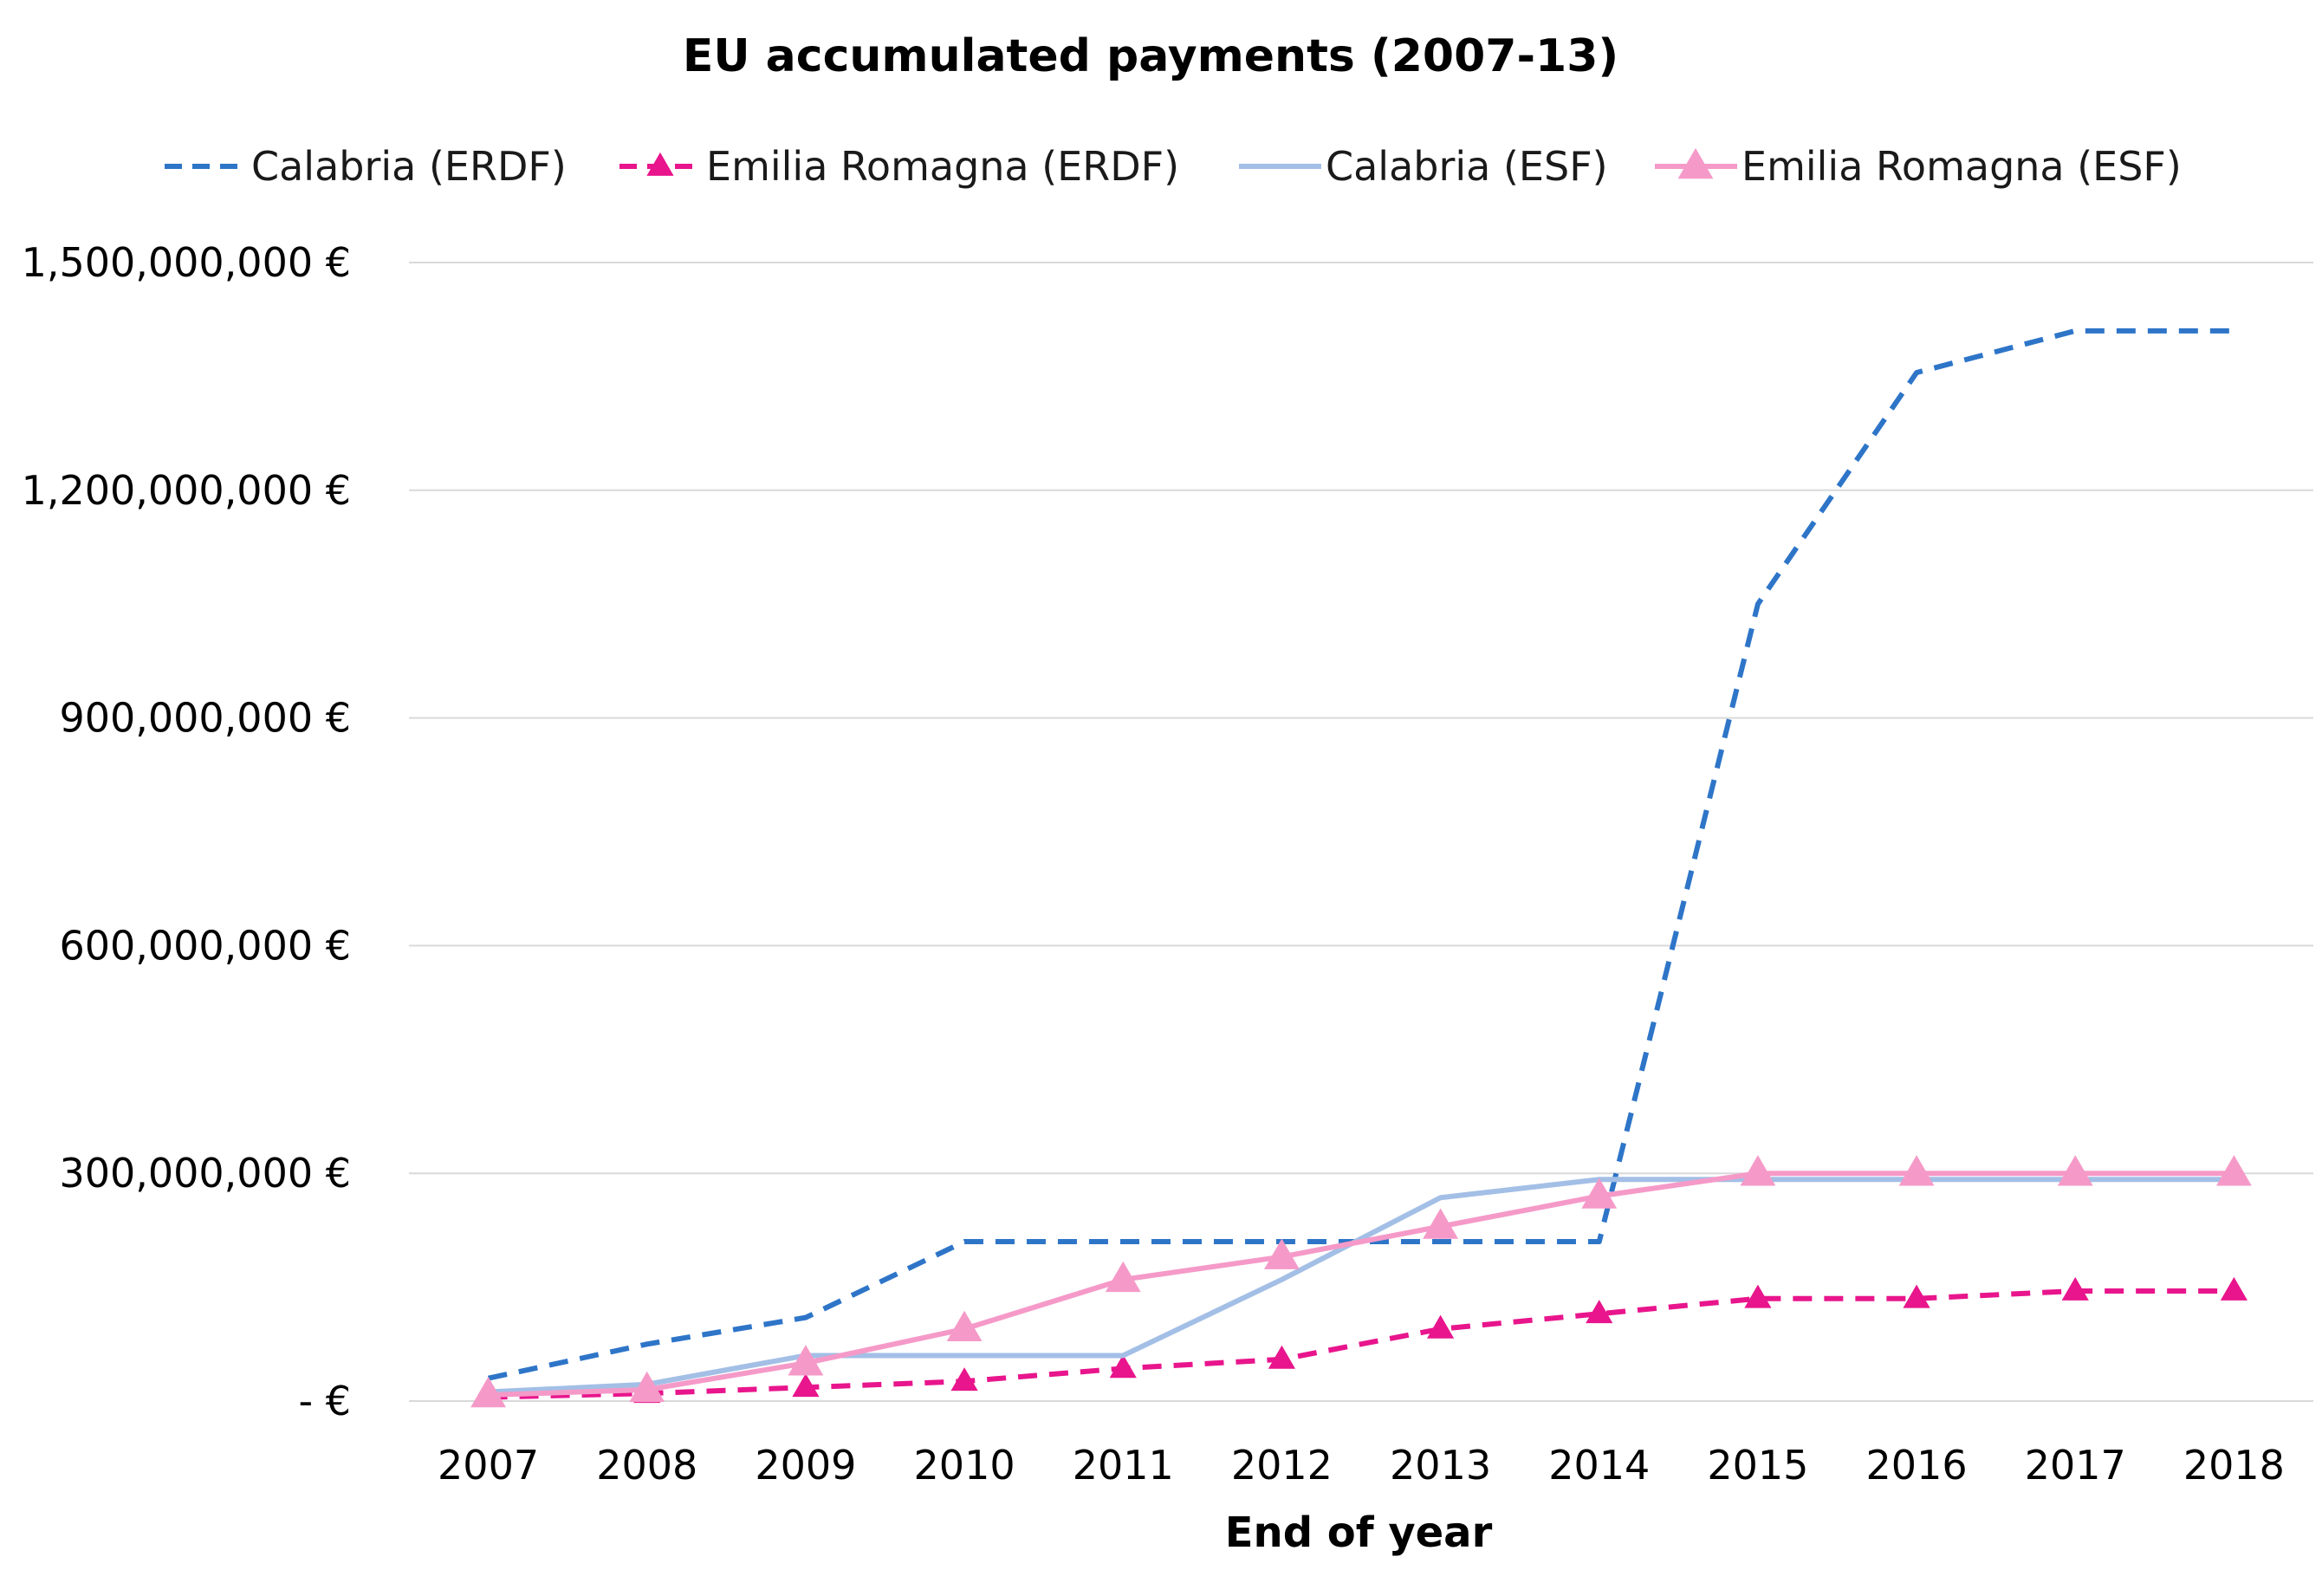 The image size is (2322, 1596). I want to click on x-tick-label: 2010, so click(965, 1465).